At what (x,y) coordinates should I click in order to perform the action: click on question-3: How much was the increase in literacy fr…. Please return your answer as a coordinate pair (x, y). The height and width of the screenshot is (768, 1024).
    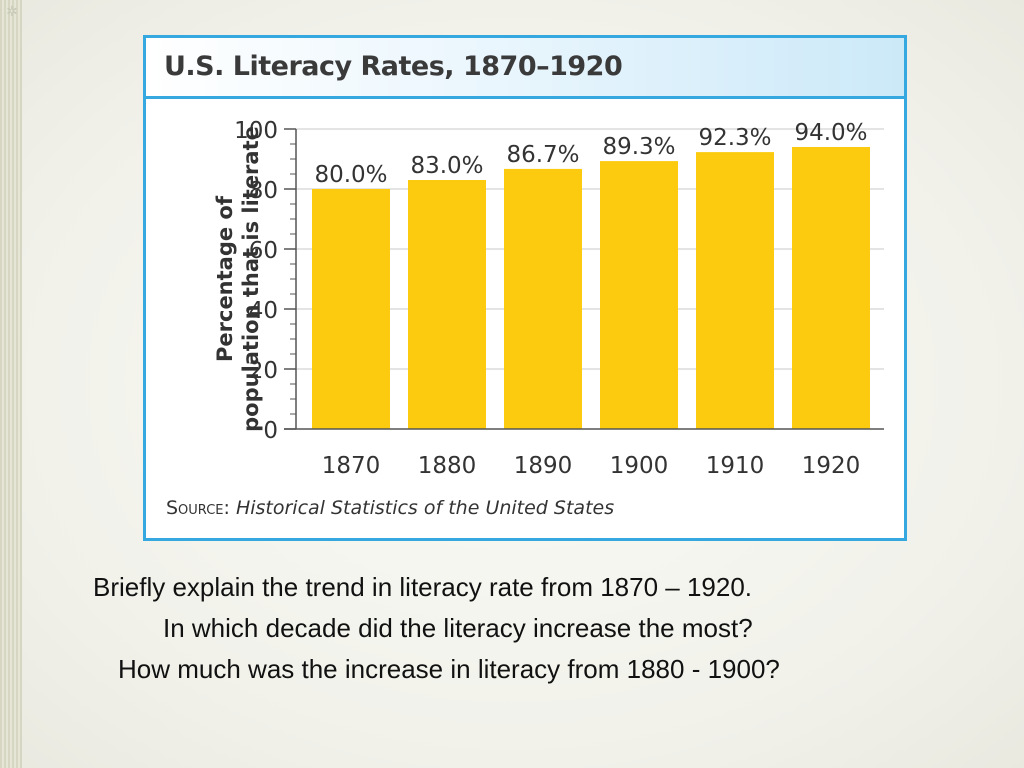
    Looking at the image, I should click on (449, 669).